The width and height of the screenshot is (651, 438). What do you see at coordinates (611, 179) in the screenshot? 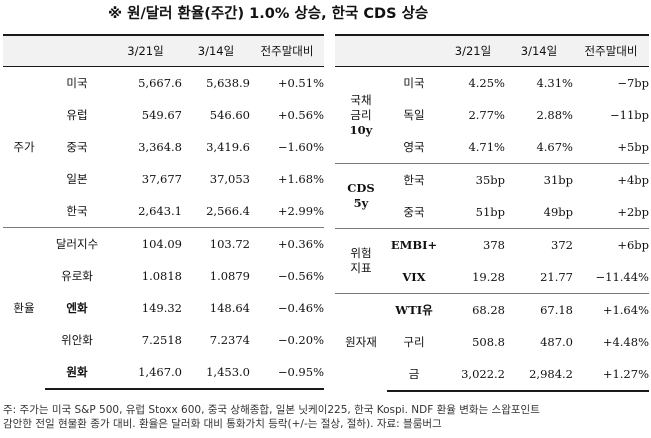
I see `change-value: +4bp` at bounding box center [611, 179].